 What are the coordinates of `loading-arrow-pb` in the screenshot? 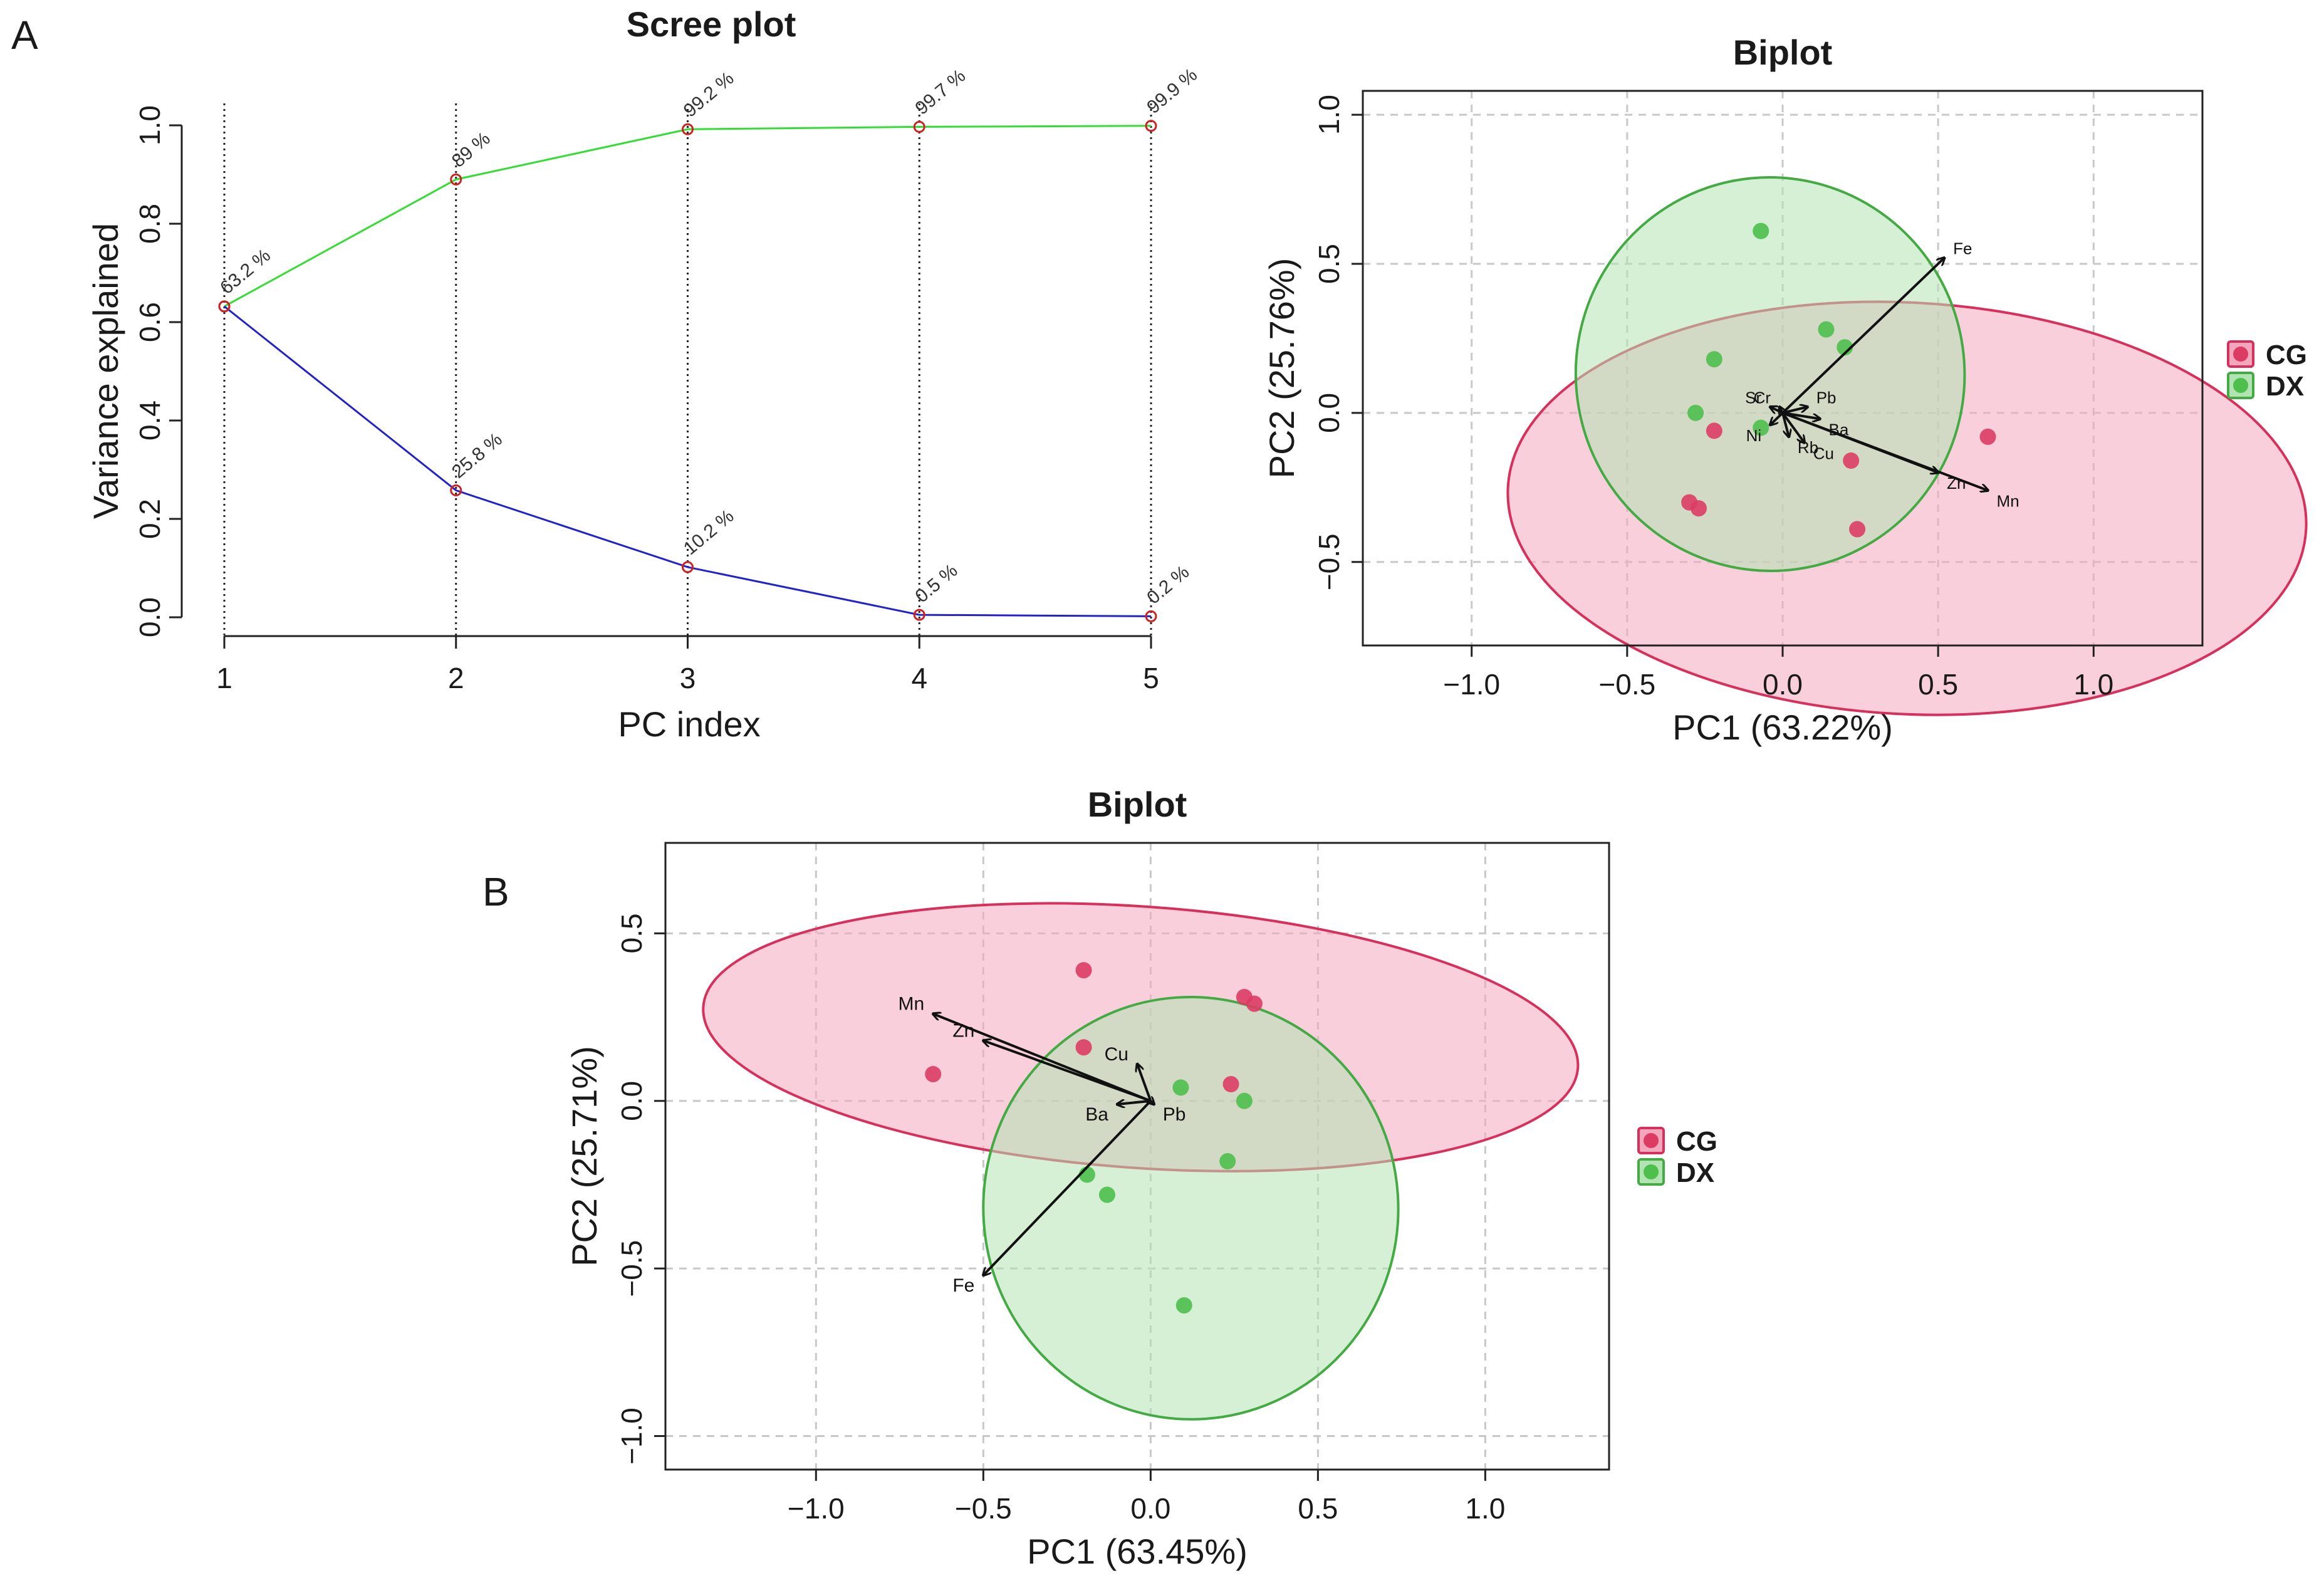 It's located at (1795, 410).